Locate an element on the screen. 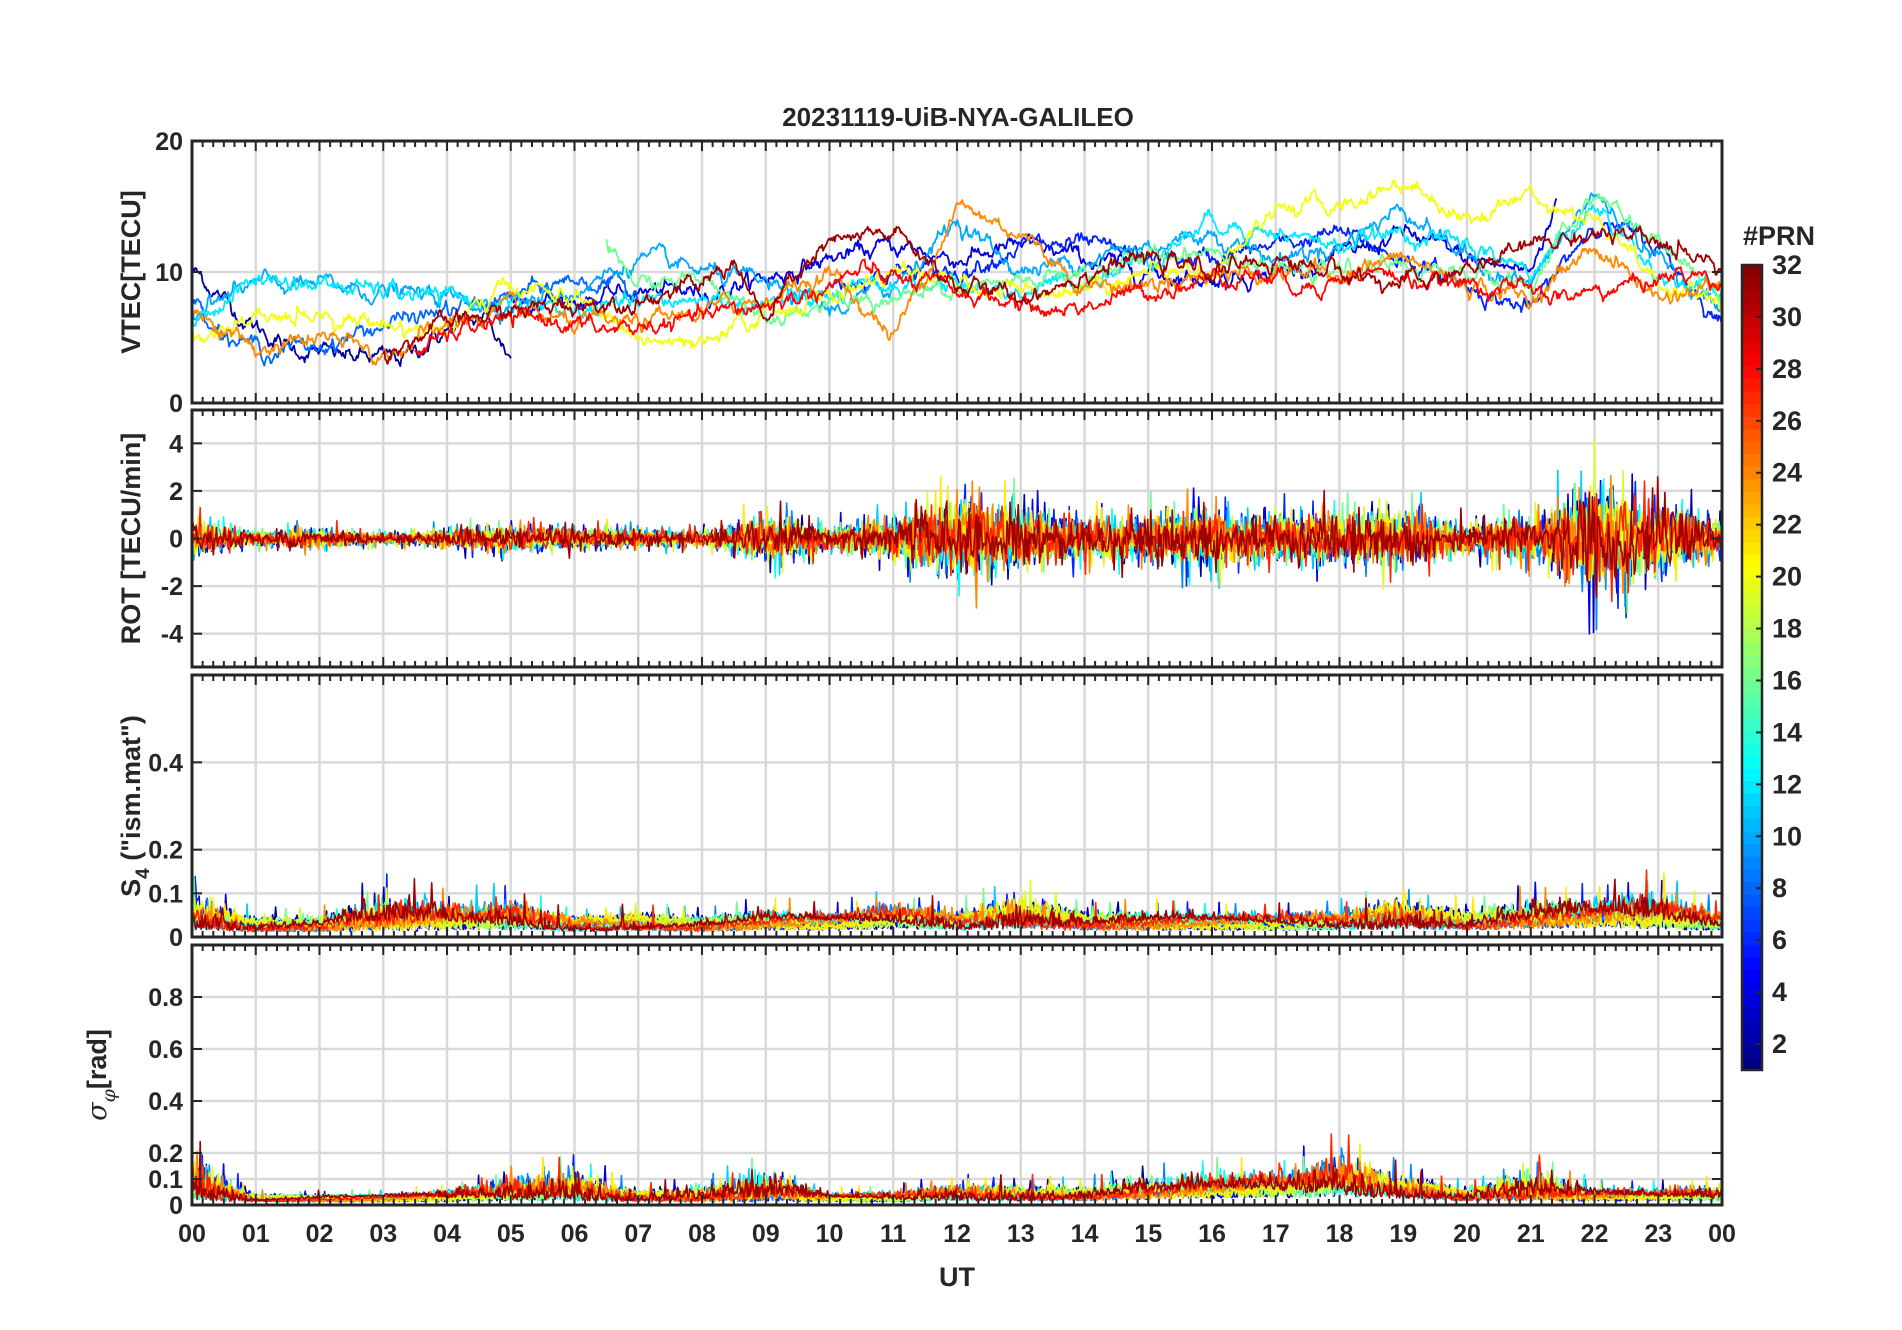  chart-title: 20231119-UiB-NYA-GALILEO is located at coordinates (958, 117).